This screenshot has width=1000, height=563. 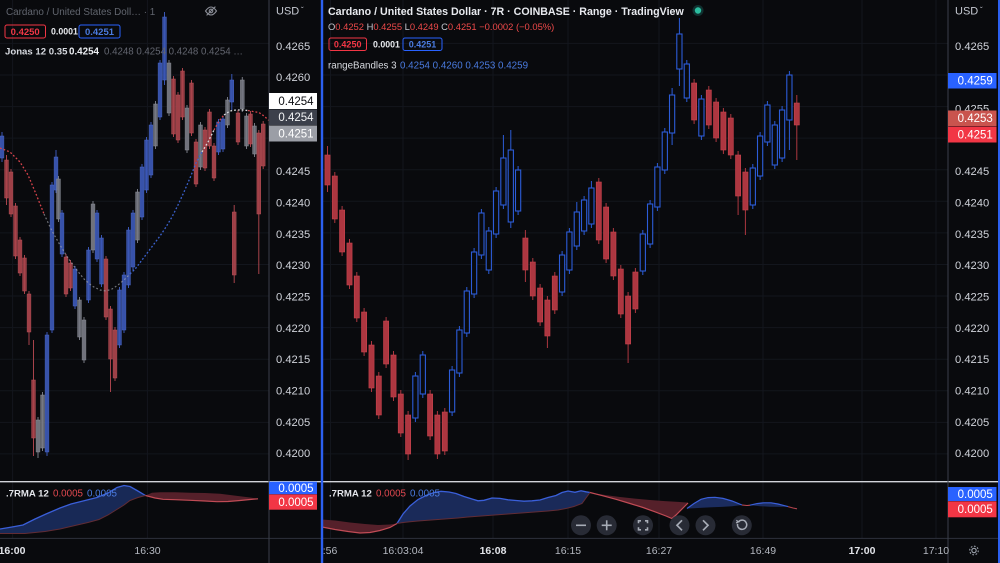 What do you see at coordinates (403, 551) in the screenshot?
I see `svg-text: 16:03:04` at bounding box center [403, 551].